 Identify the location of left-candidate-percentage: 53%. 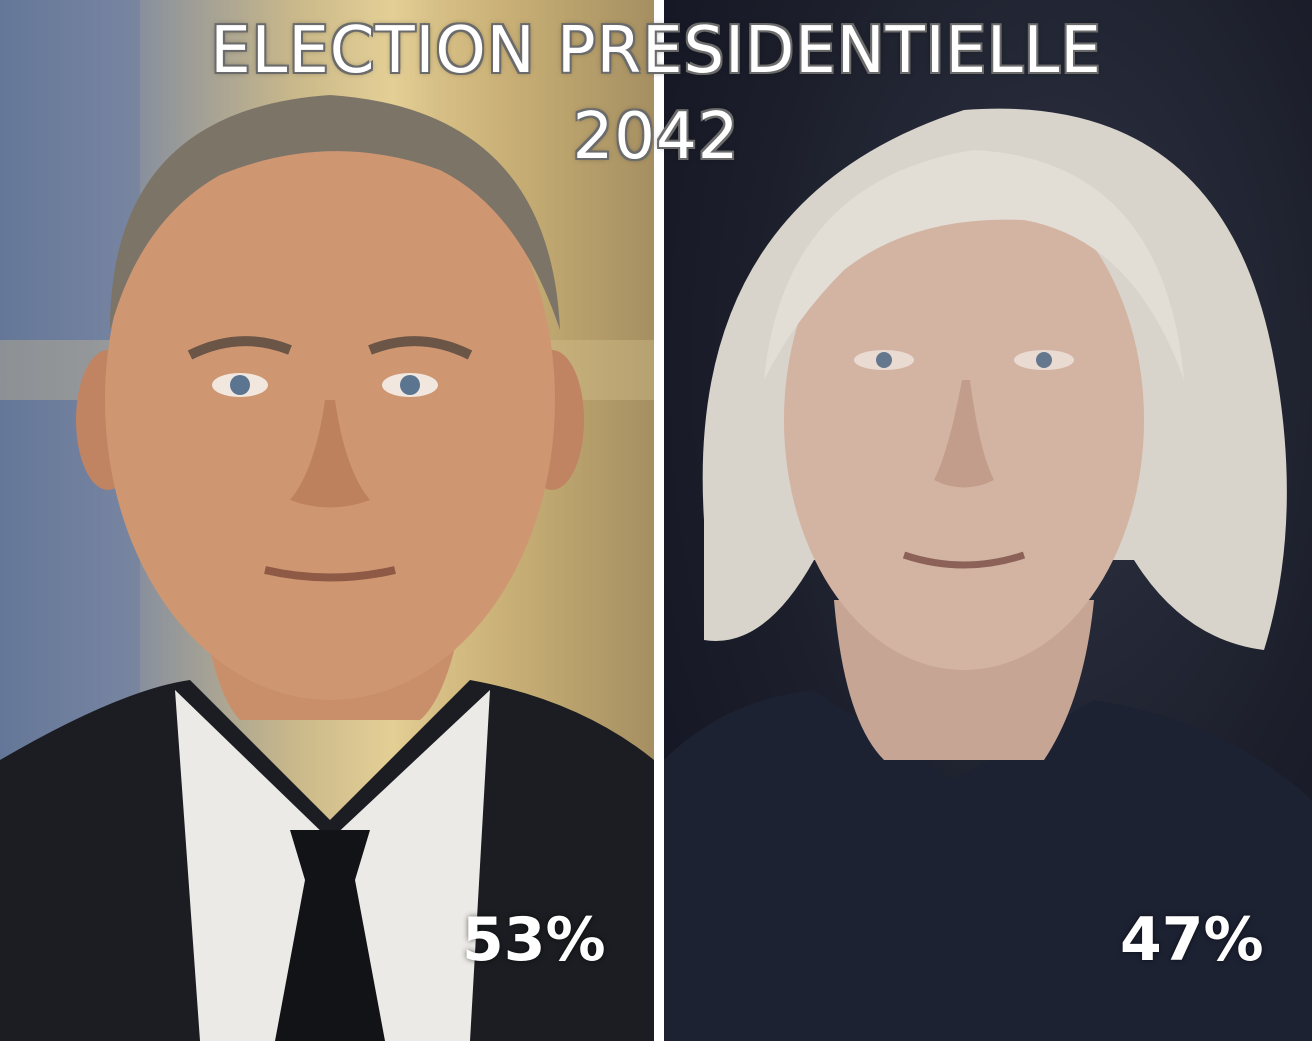
(534, 940).